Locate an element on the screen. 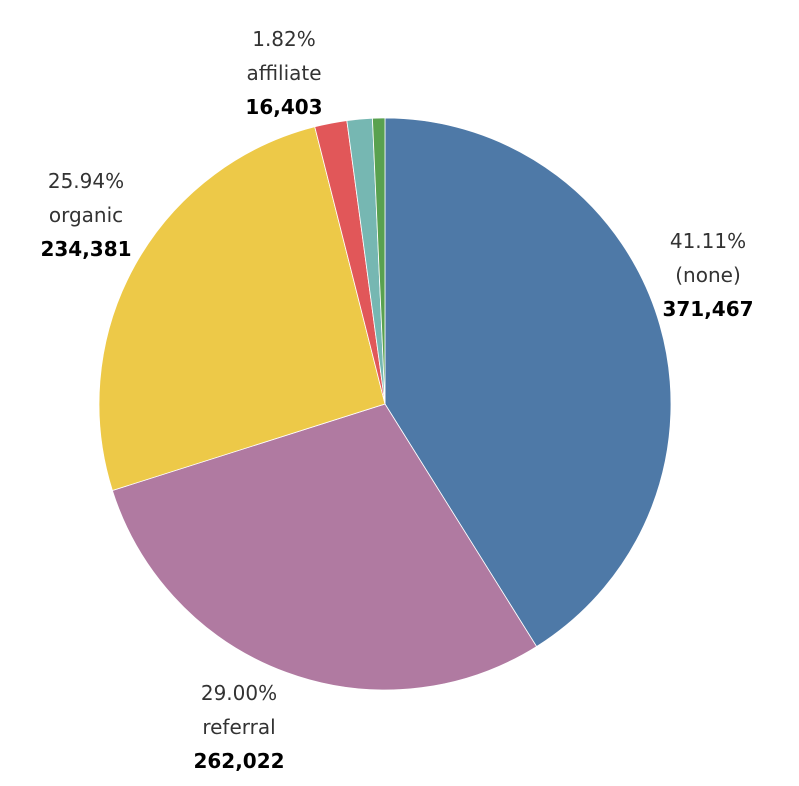 The image size is (799, 786). label-affiliate-percent: 1.82% is located at coordinates (284, 39).